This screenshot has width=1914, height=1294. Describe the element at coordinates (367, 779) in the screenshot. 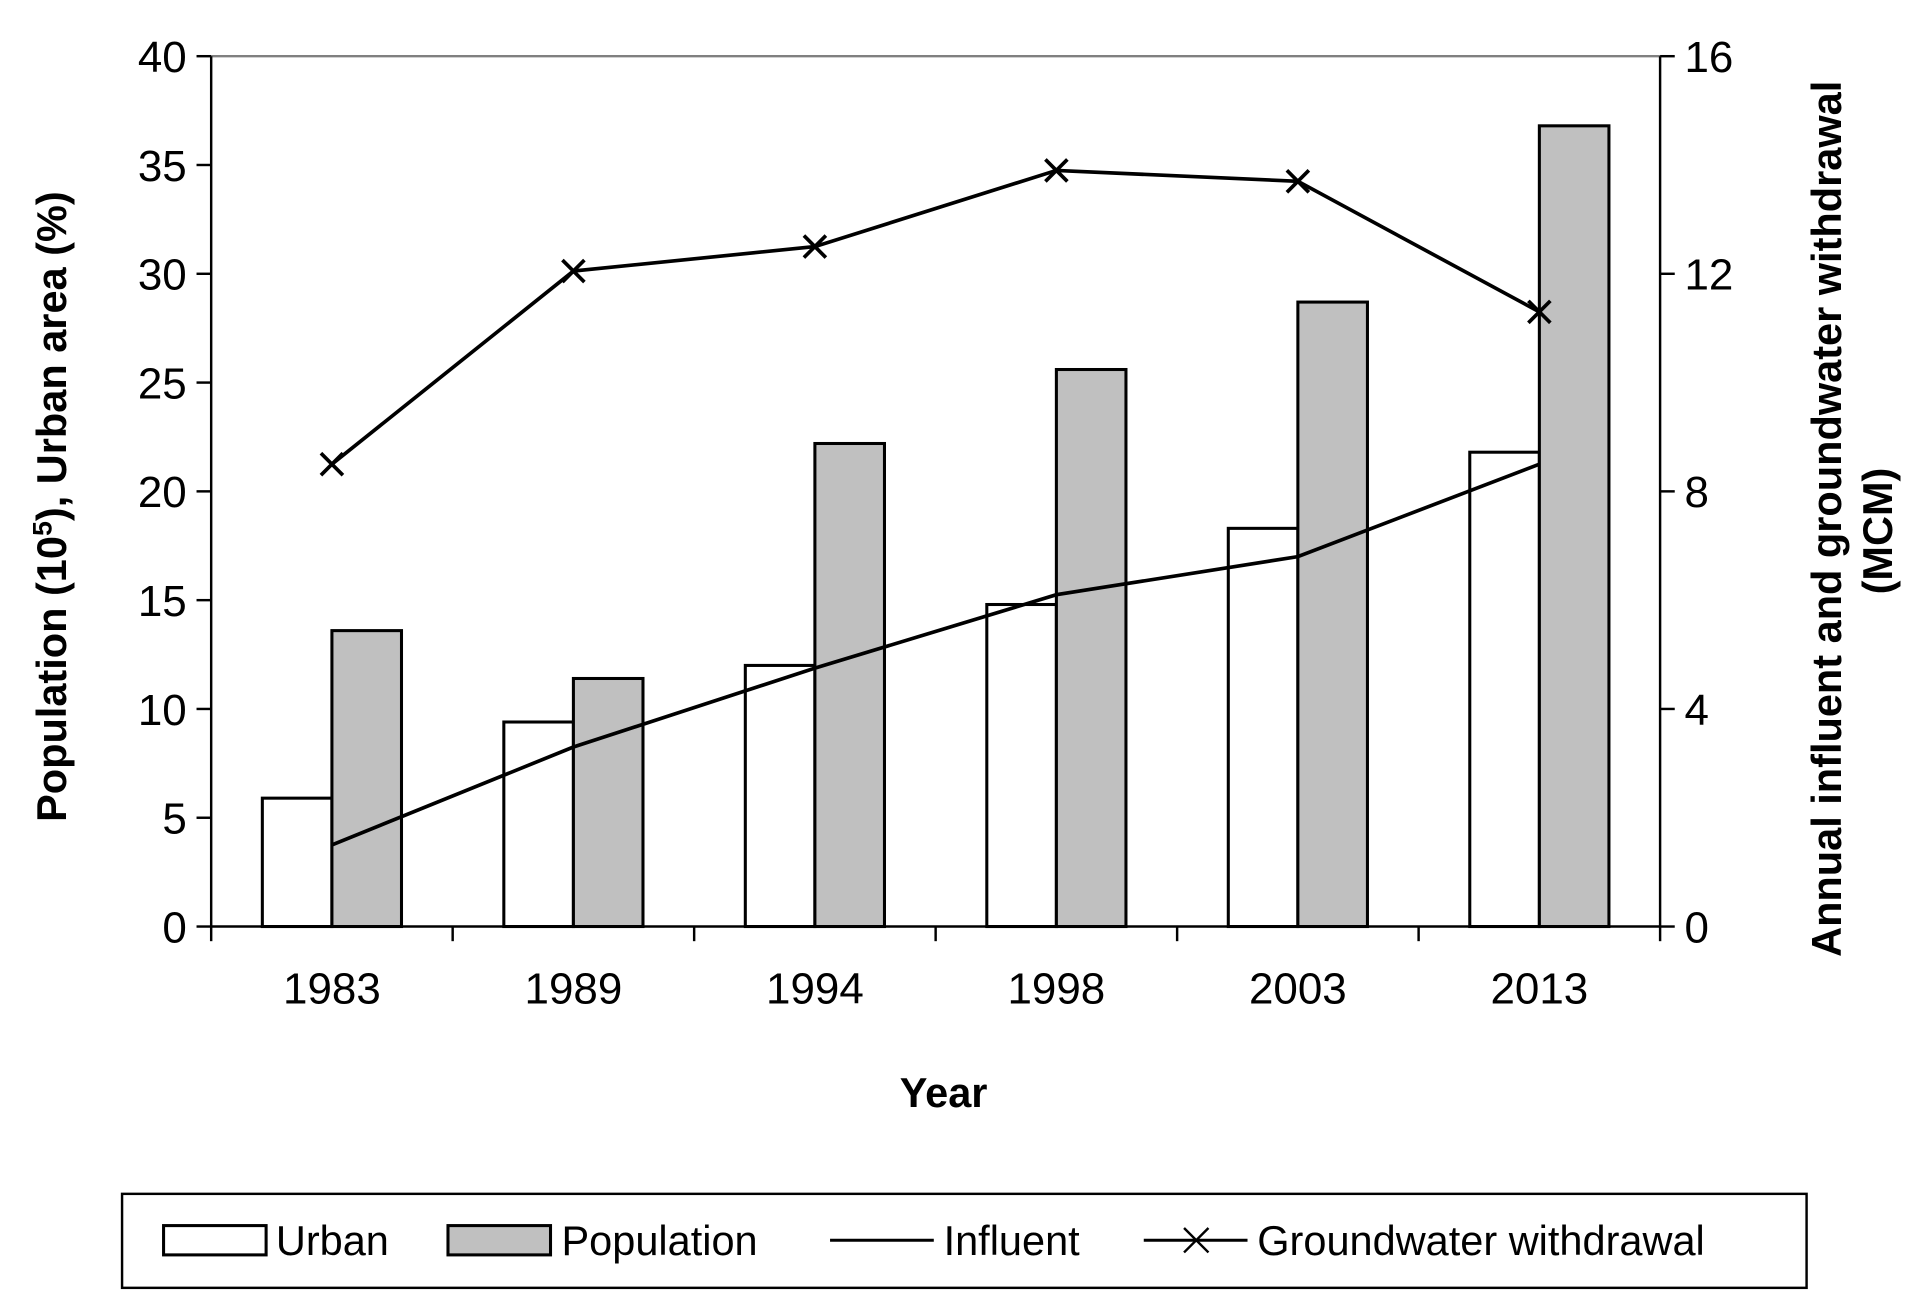

I see `bar-population-1983` at that location.